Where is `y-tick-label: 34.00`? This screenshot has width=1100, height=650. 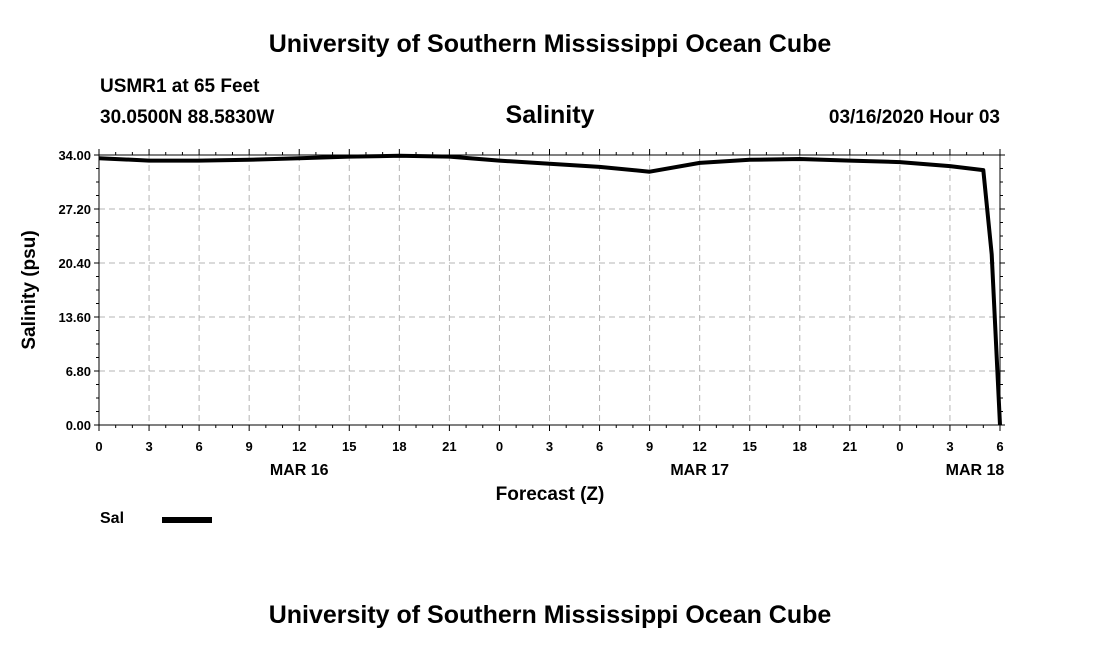 y-tick-label: 34.00 is located at coordinates (74, 155).